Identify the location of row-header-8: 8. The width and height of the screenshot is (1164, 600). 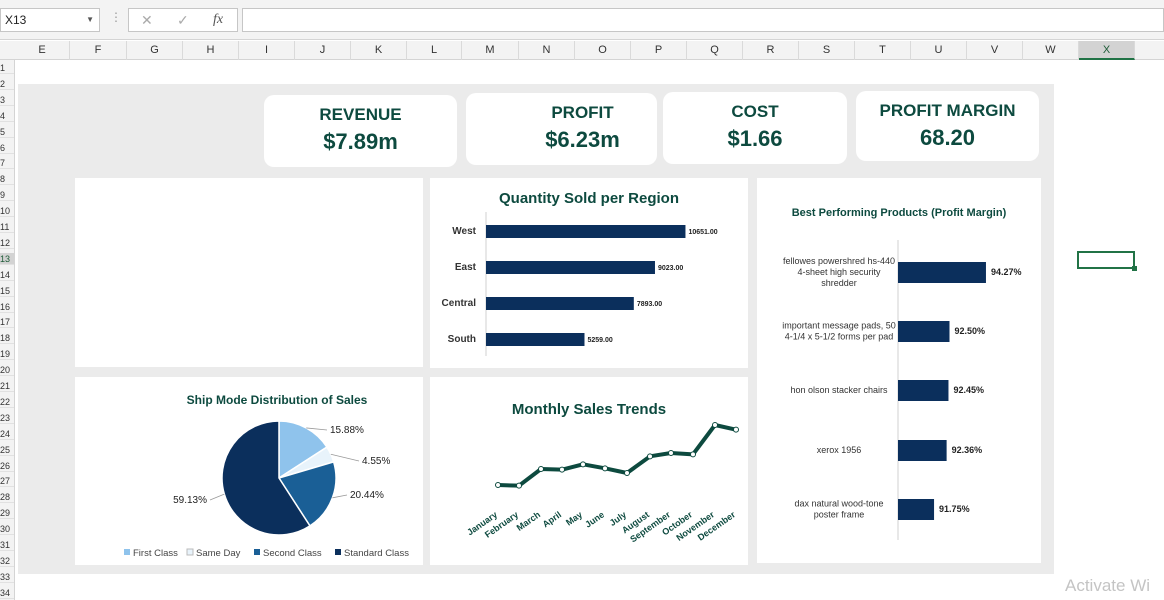
(7, 179).